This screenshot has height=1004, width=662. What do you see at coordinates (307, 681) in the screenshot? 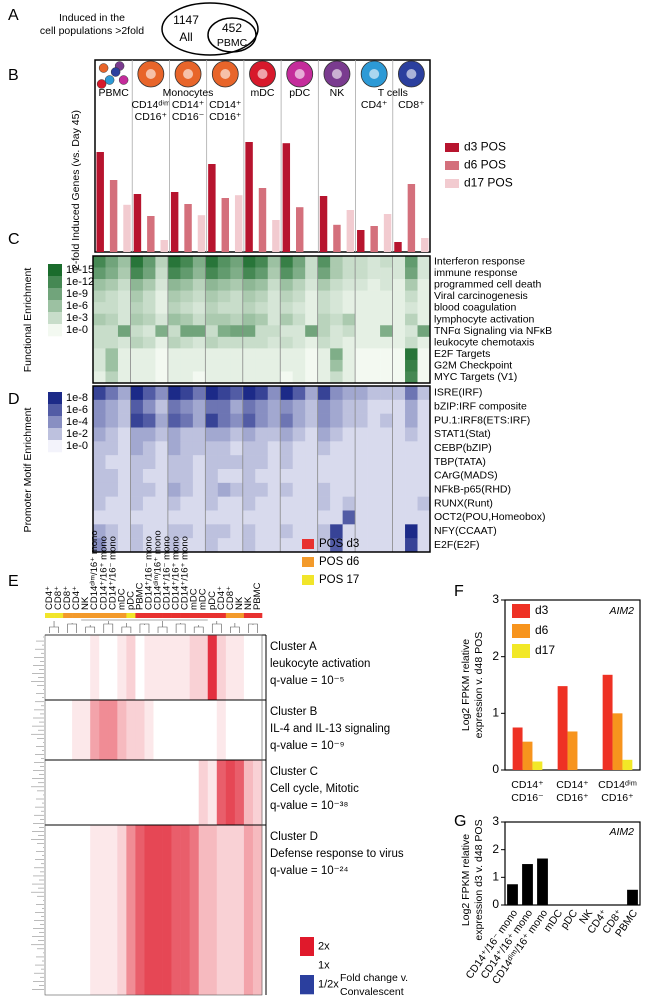
I see `cluster-label: q-value = 10⁻⁵` at bounding box center [307, 681].